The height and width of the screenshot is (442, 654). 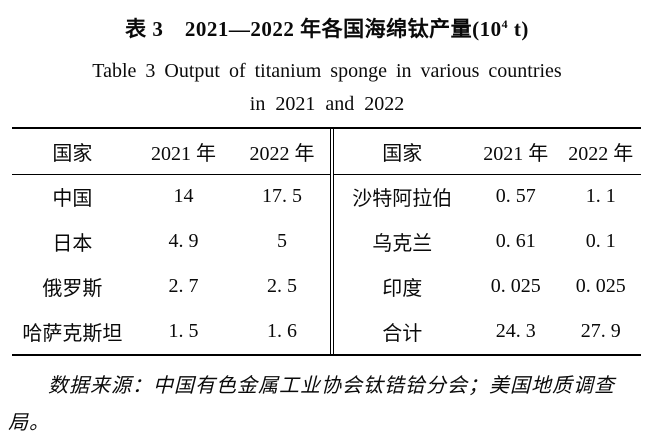 What do you see at coordinates (486, 286) in the screenshot?
I see `table-row: 印度 0. 025 0. 025` at bounding box center [486, 286].